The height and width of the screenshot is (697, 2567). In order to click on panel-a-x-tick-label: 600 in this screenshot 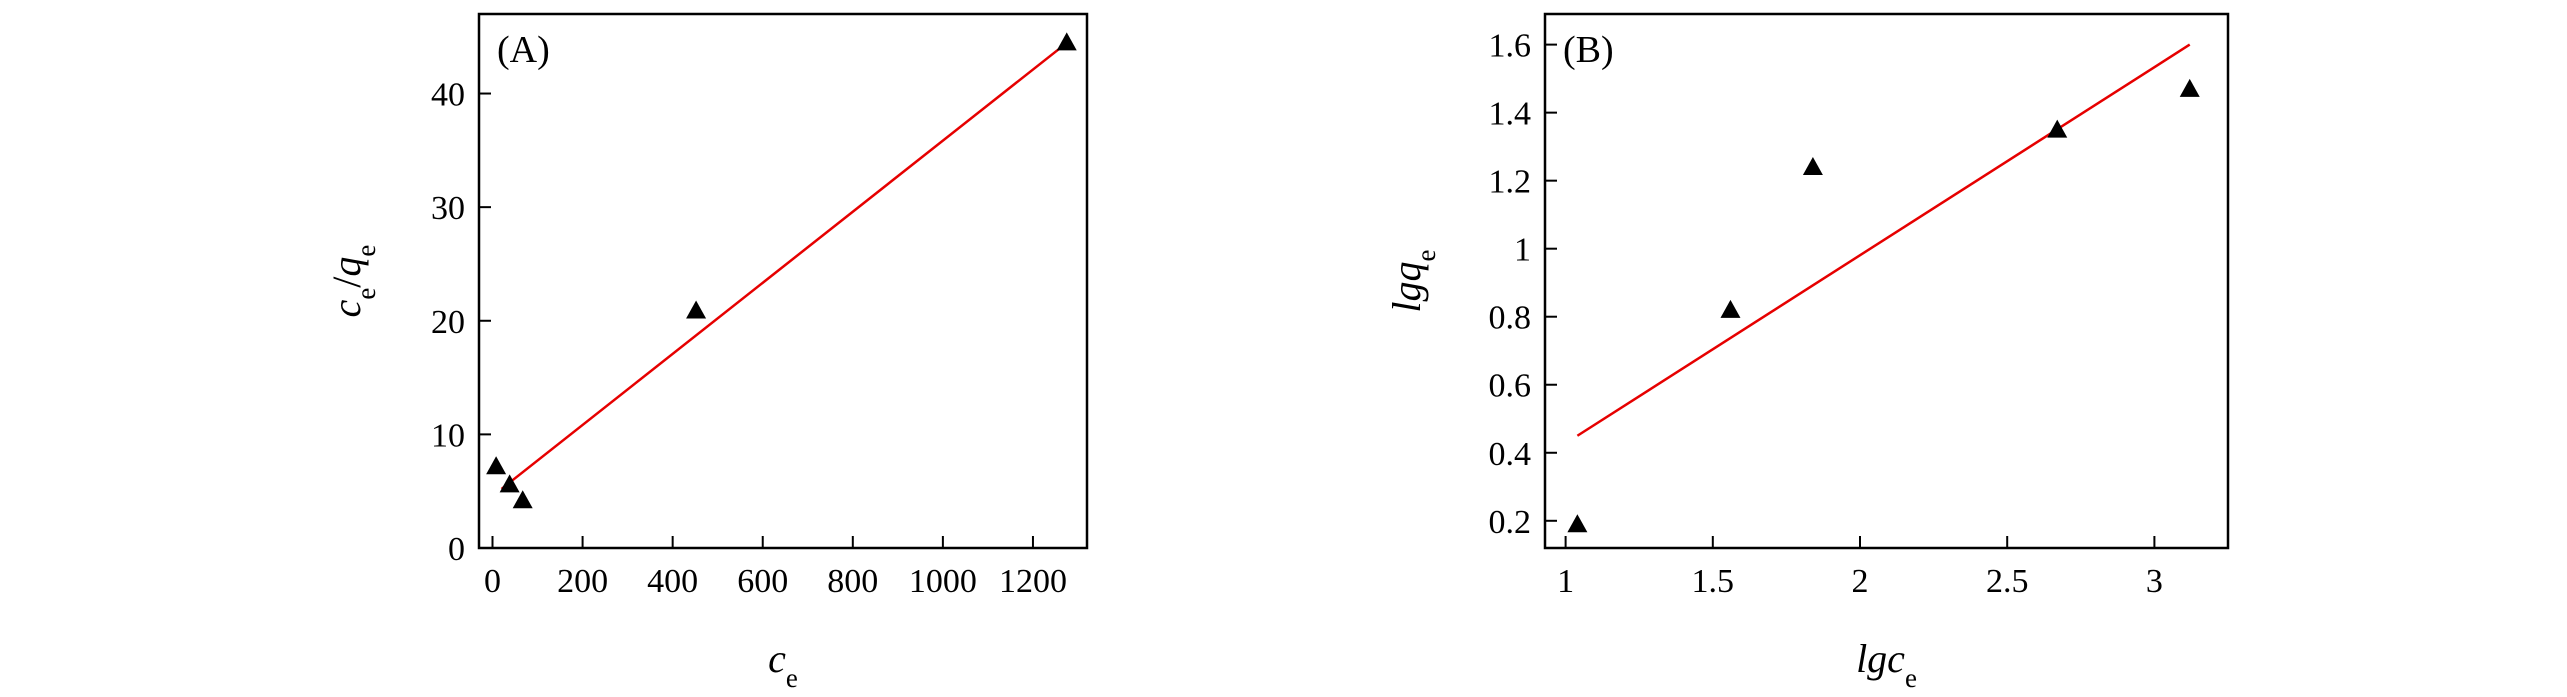, I will do `click(762, 581)`.